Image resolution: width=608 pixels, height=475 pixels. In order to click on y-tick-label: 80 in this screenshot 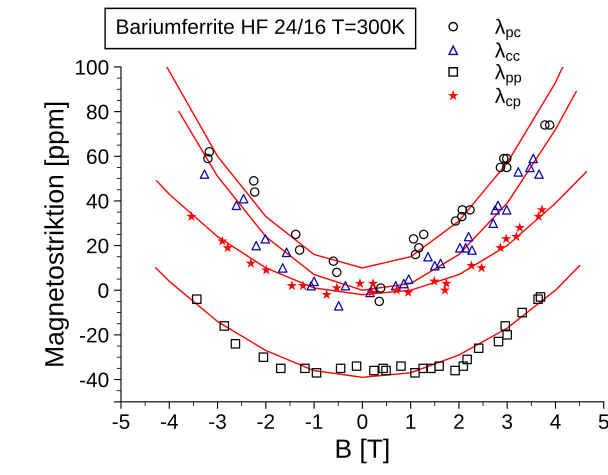, I will do `click(97, 112)`.